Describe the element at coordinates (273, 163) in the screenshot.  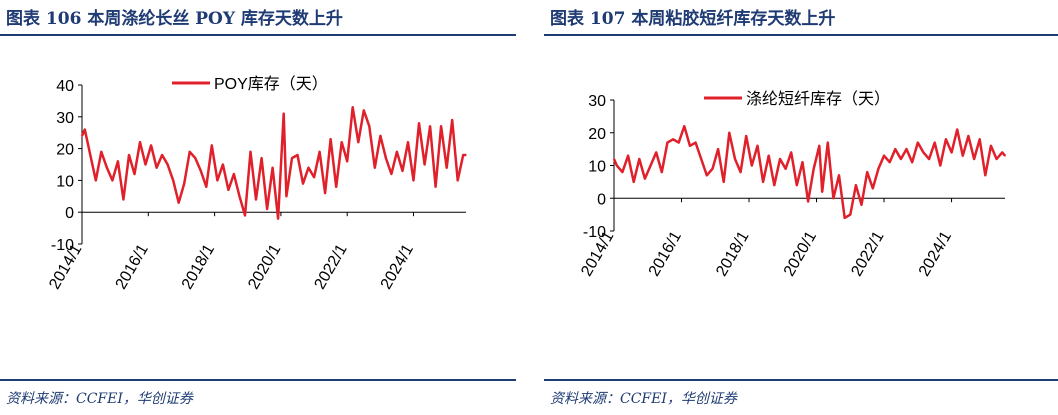
I see `series-line` at that location.